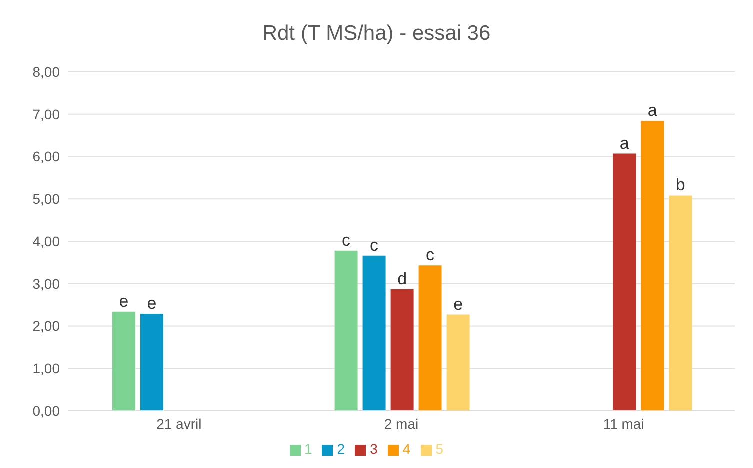  I want to click on y-tick-label: 3,00, so click(46, 284).